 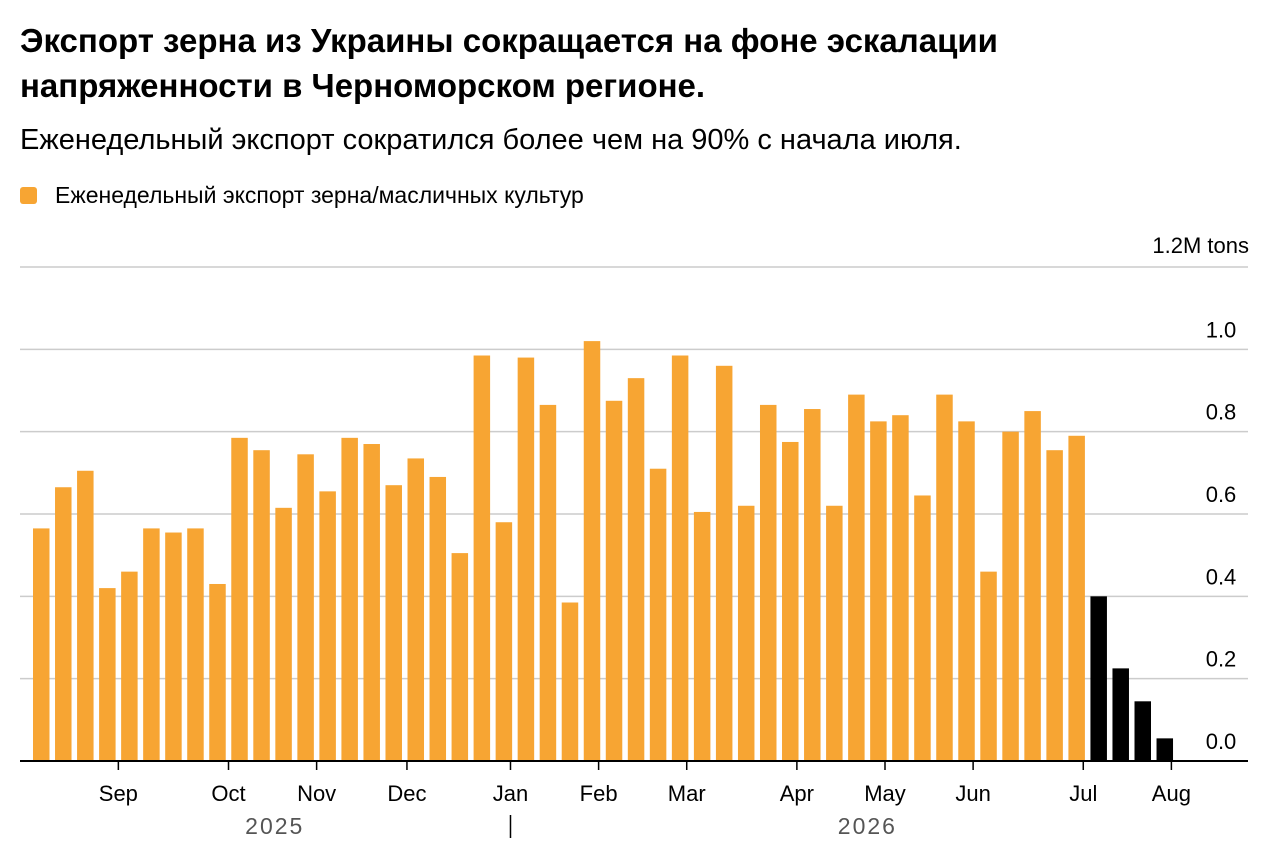 What do you see at coordinates (1221, 741) in the screenshot?
I see `y-tick-label: 0.0` at bounding box center [1221, 741].